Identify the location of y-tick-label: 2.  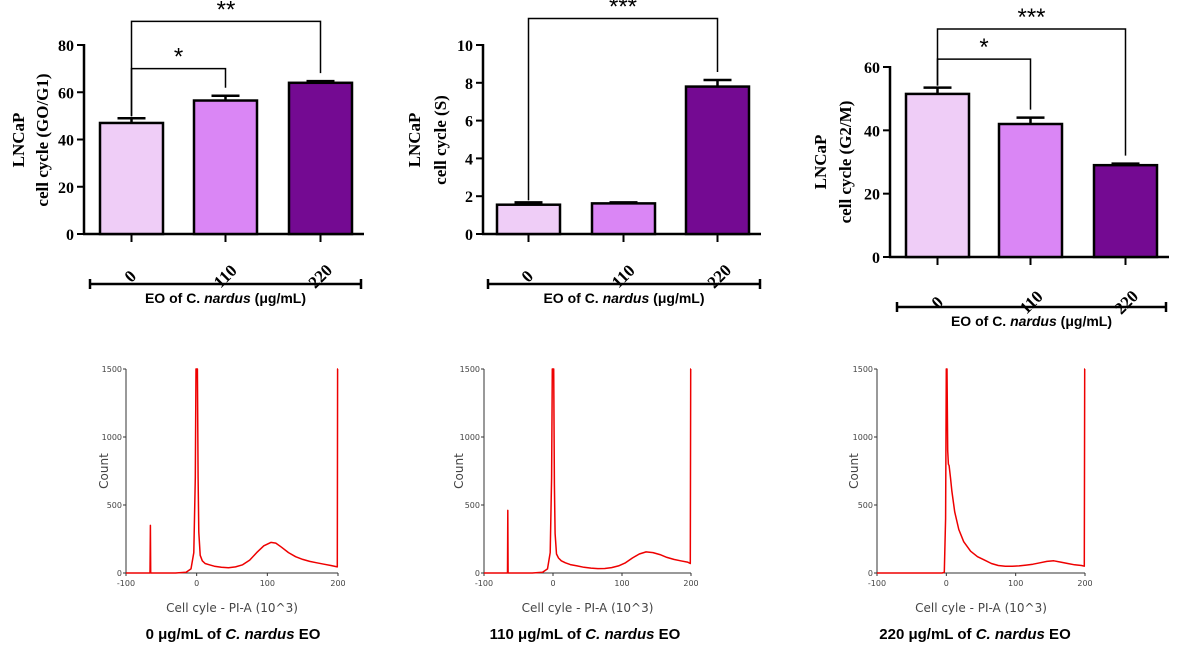
(469, 197).